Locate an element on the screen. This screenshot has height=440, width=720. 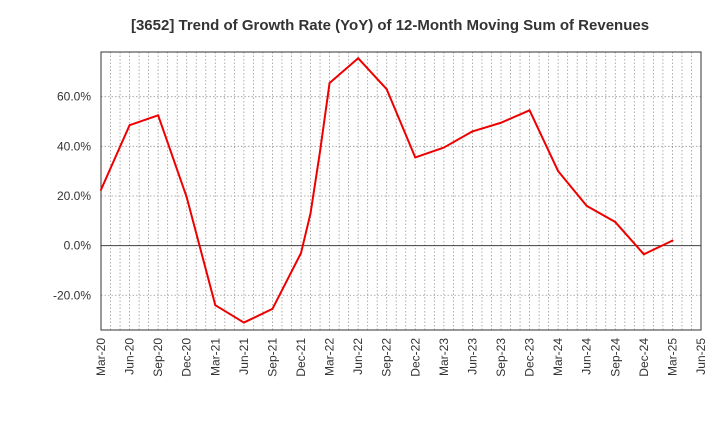
x-tick-label: Mar-25 is located at coordinates (672, 357).